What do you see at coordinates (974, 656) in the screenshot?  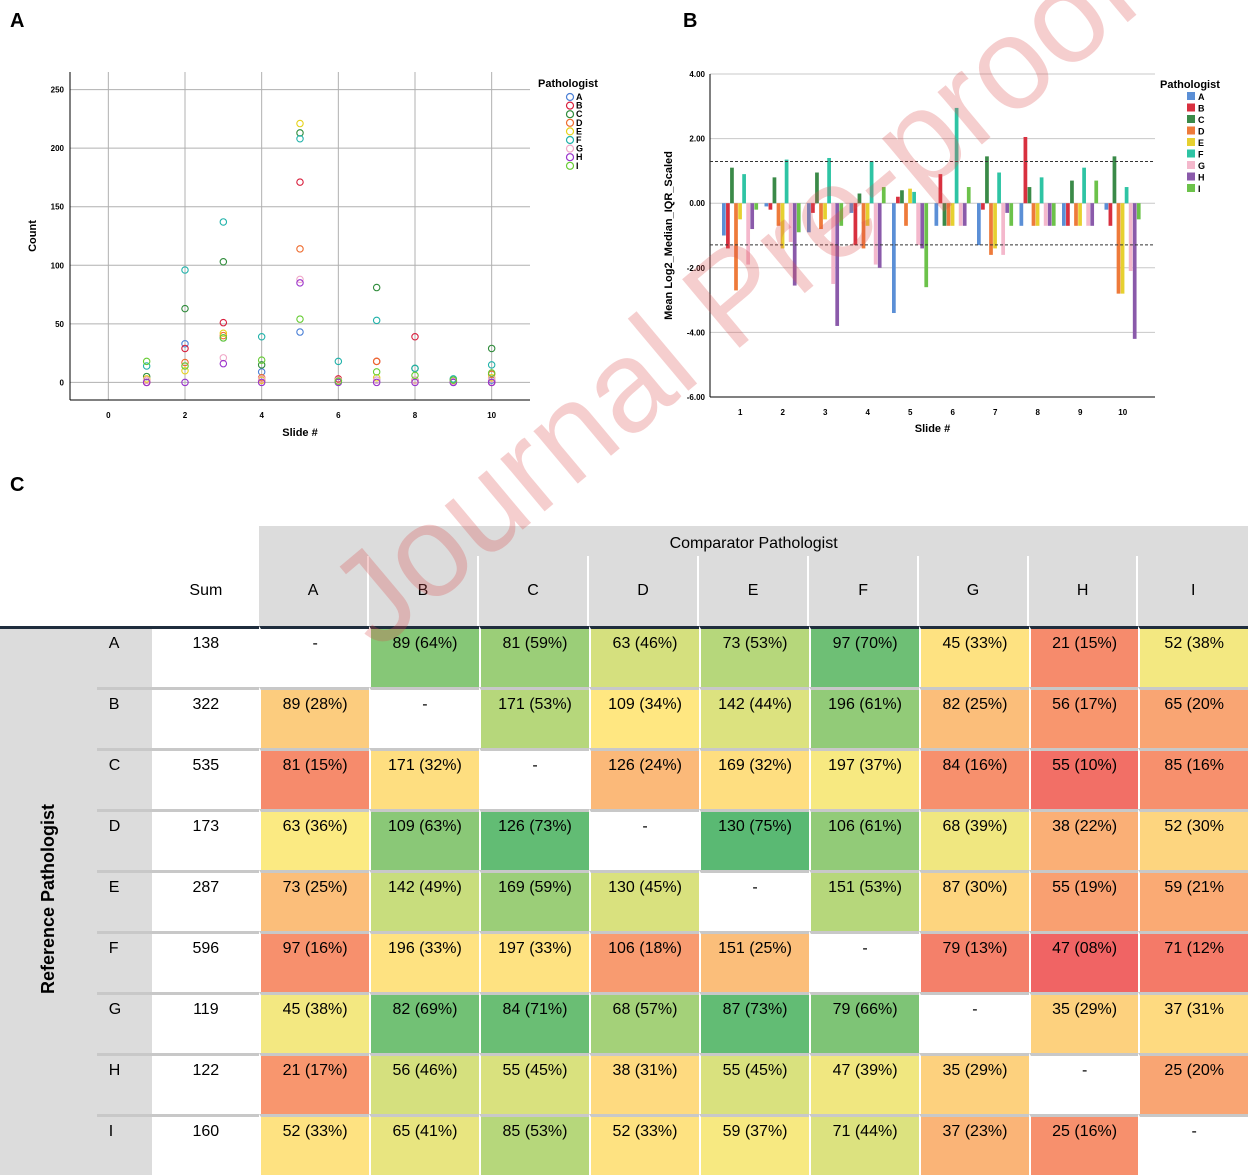 I see `matrix-cell: 45 (33%)` at bounding box center [974, 656].